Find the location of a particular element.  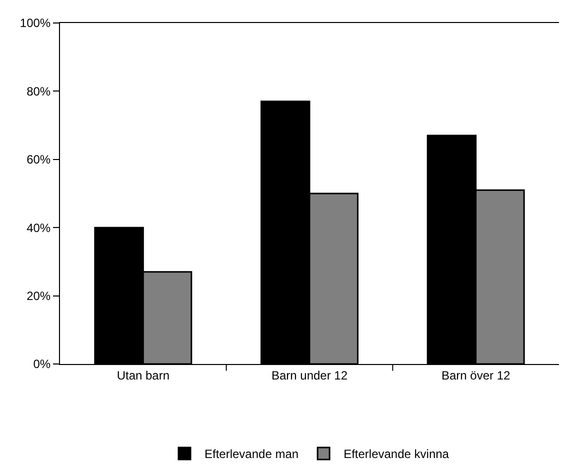

y-tick-label: 80% is located at coordinates (38, 91).